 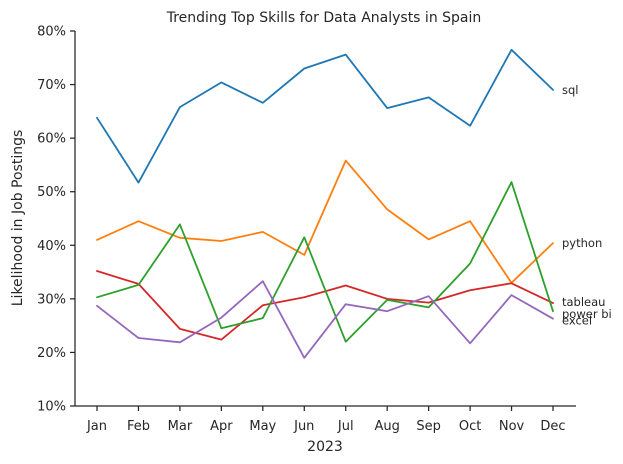 I want to click on y-tick-label: 40%, so click(x=51, y=246).